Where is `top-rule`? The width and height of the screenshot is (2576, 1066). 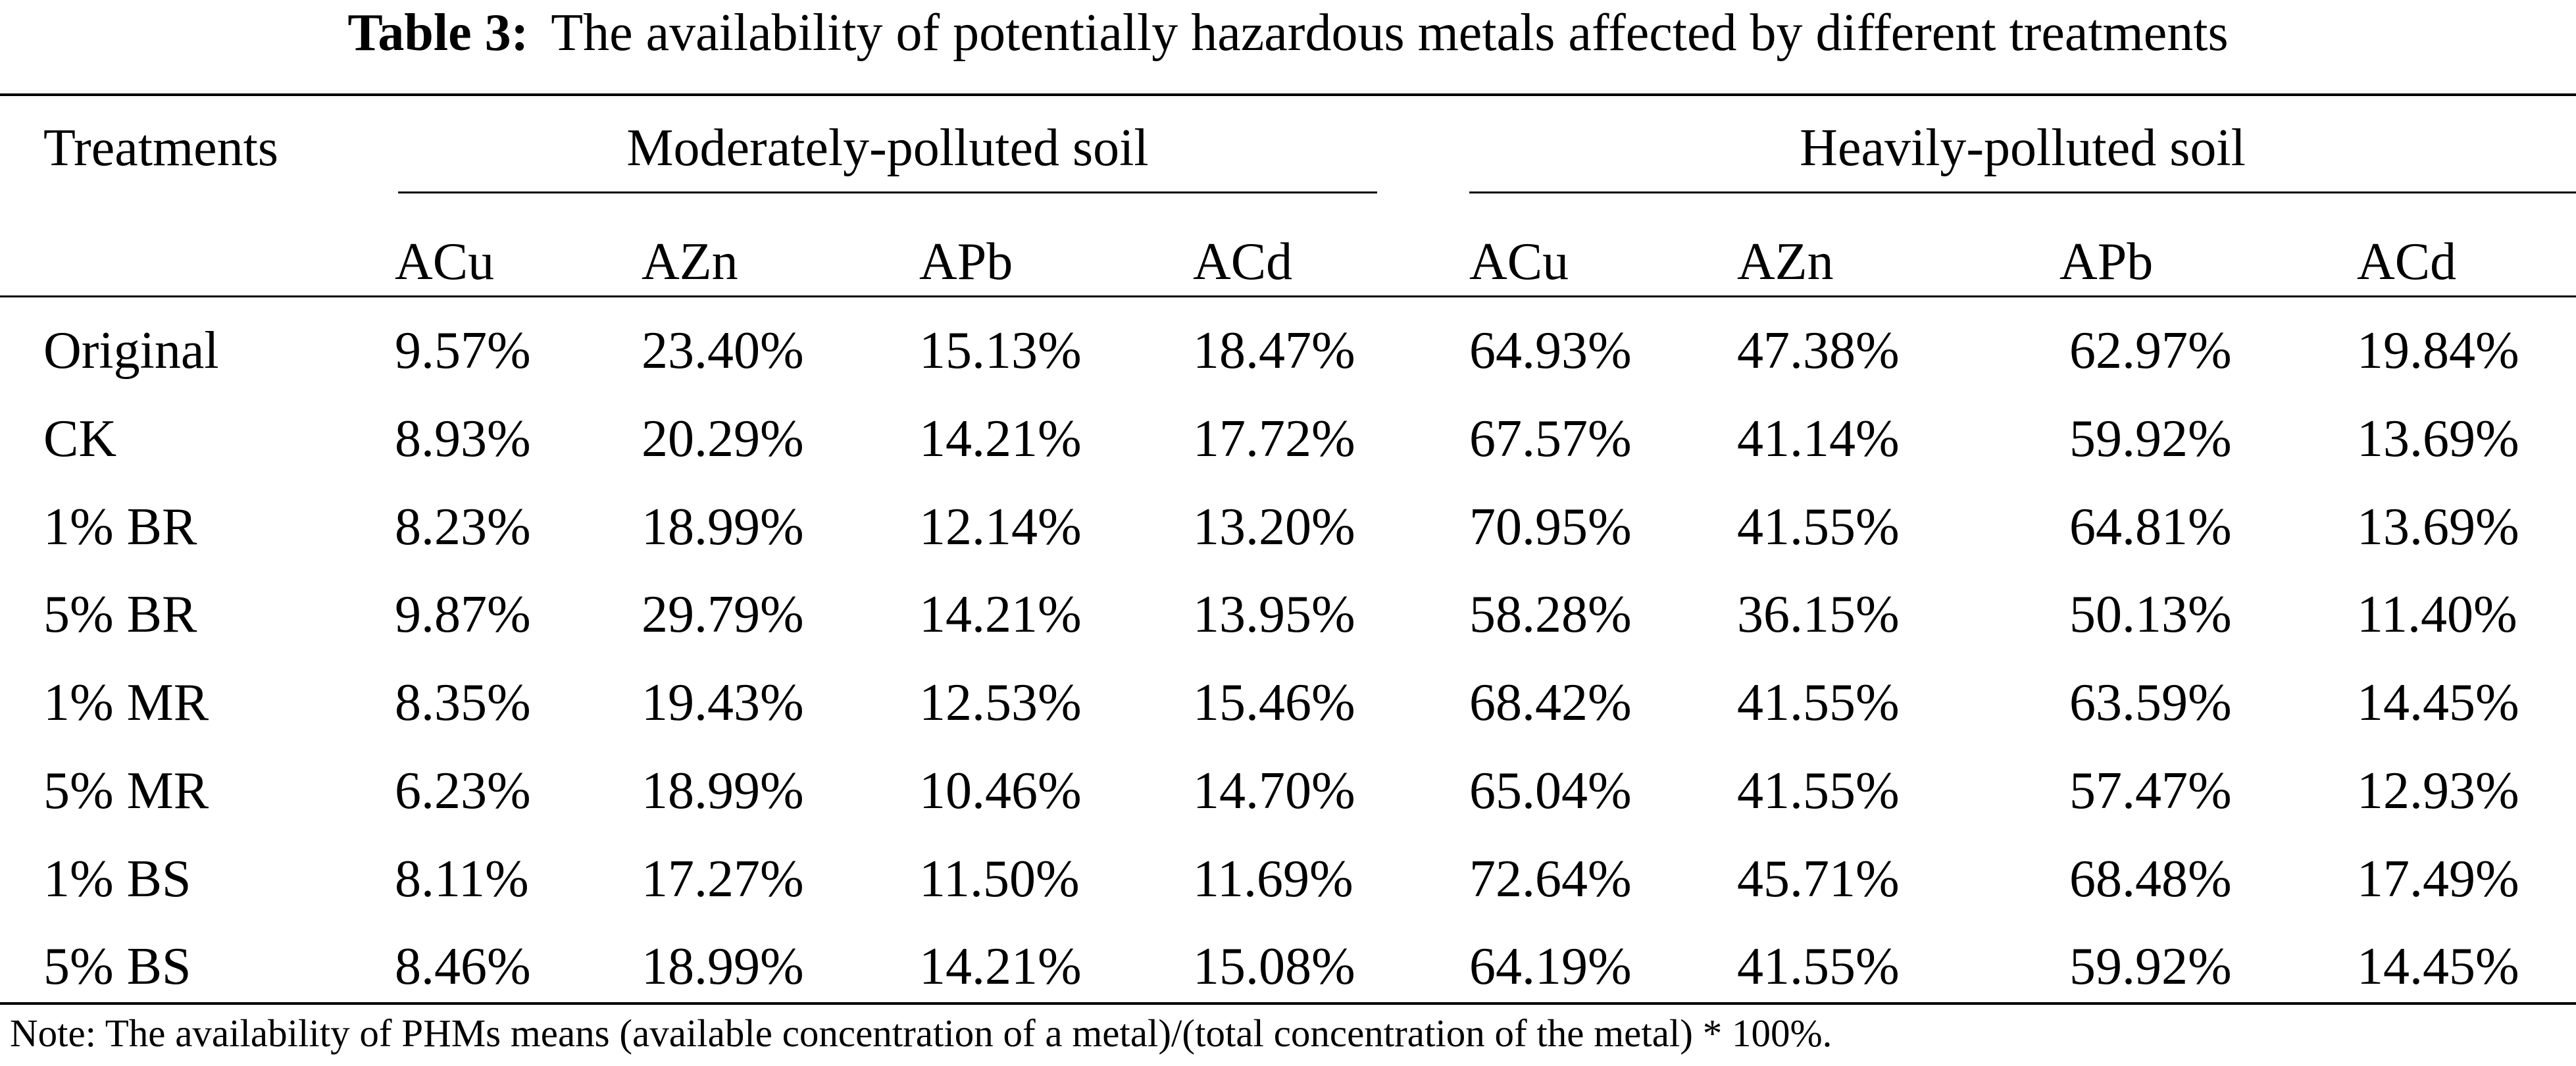
top-rule is located at coordinates (1288, 94).